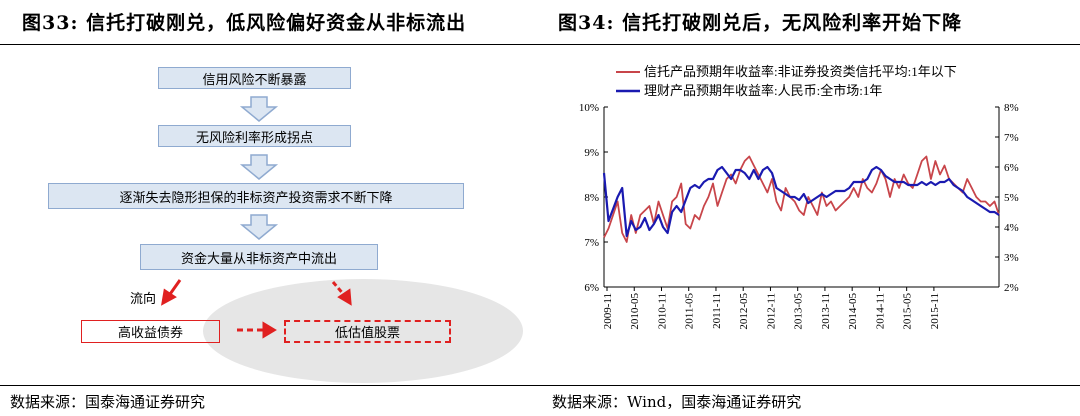 This screenshot has width=1080, height=416. Describe the element at coordinates (880, 311) in the screenshot. I see `x-tick-label: 2014-11` at that location.